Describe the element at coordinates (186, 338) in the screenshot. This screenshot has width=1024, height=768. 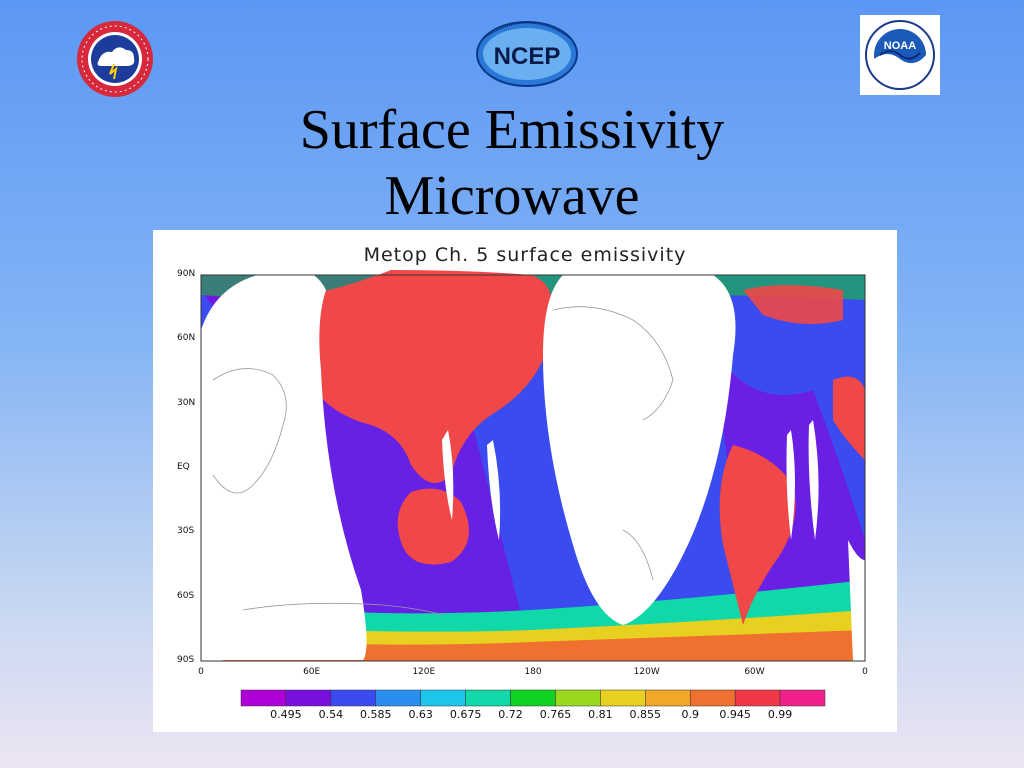
I see `lat-label: 60N` at that location.